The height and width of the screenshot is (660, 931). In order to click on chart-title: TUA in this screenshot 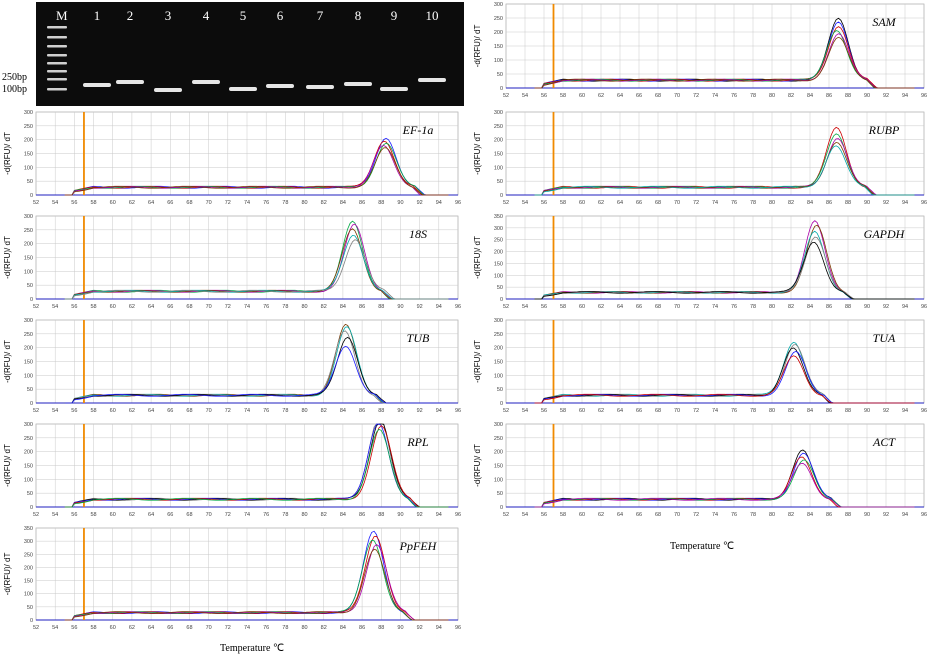, I will do `click(884, 338)`.